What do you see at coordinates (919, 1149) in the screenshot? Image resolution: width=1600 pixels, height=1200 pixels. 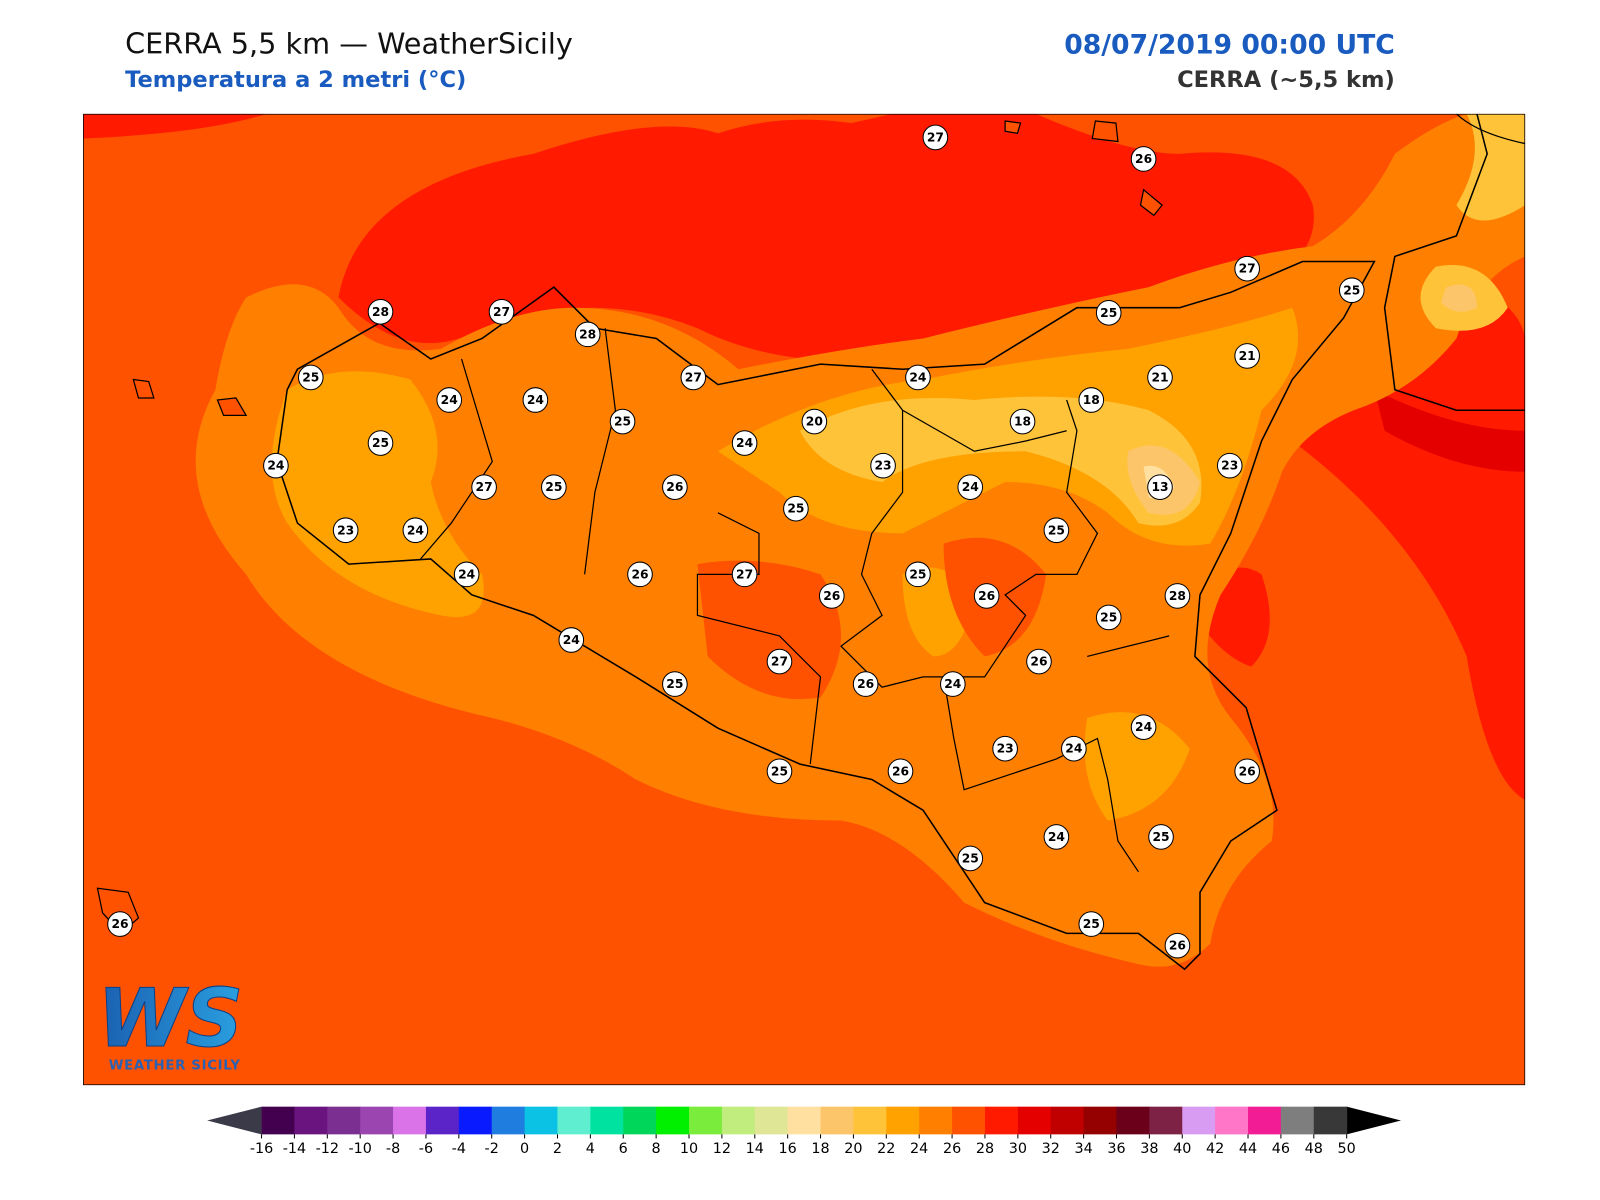 I see `colorbar-tick-label: 24` at bounding box center [919, 1149].